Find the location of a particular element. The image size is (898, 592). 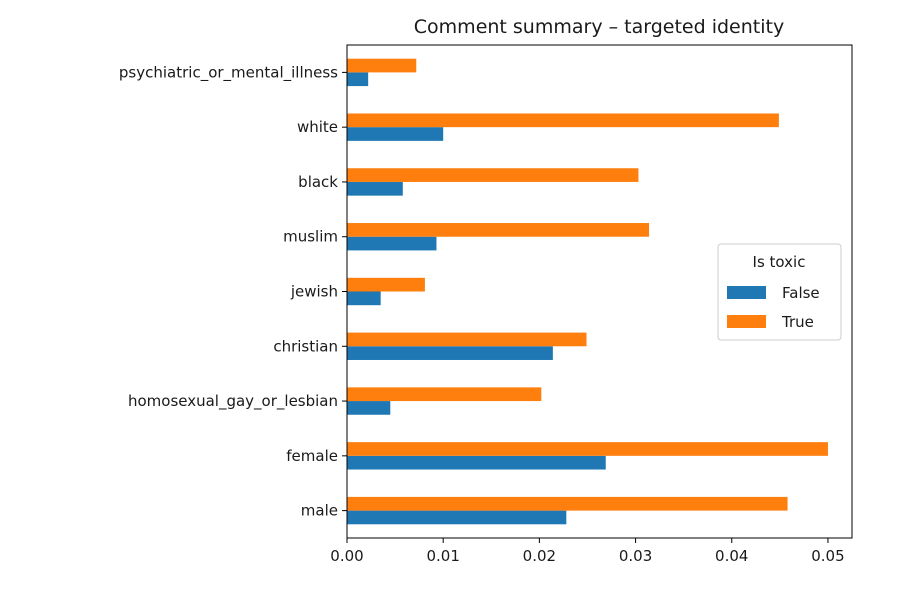

bar-false-female is located at coordinates (476, 462).